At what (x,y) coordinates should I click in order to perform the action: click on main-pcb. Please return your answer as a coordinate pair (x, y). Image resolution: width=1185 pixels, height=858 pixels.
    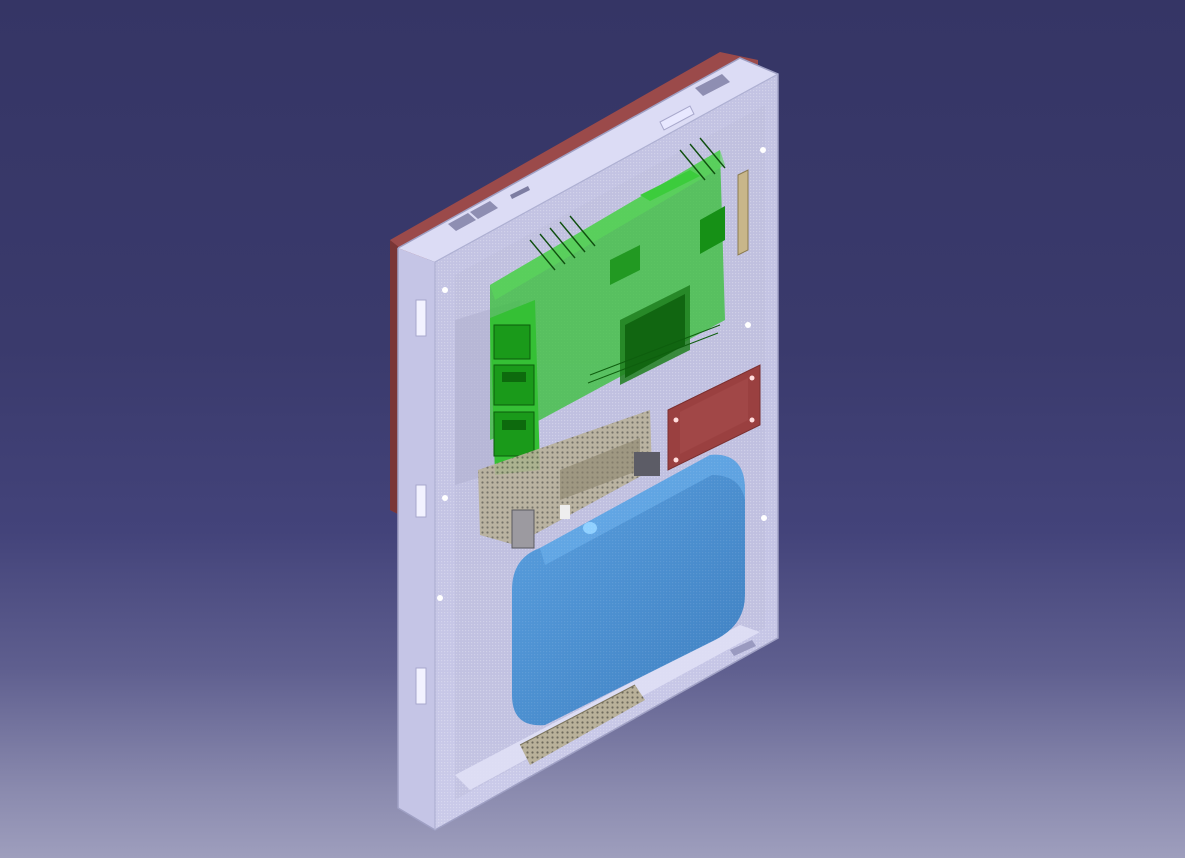
    Looking at the image, I should click on (619, 288).